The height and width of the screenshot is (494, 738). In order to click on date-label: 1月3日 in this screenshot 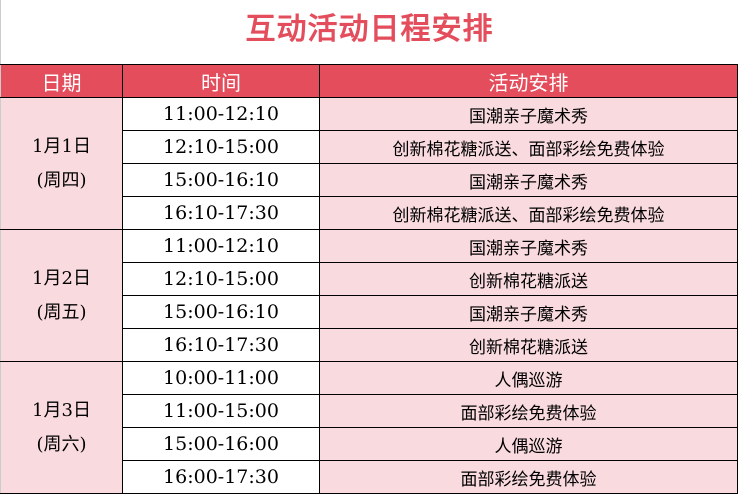, I will do `click(61, 410)`.